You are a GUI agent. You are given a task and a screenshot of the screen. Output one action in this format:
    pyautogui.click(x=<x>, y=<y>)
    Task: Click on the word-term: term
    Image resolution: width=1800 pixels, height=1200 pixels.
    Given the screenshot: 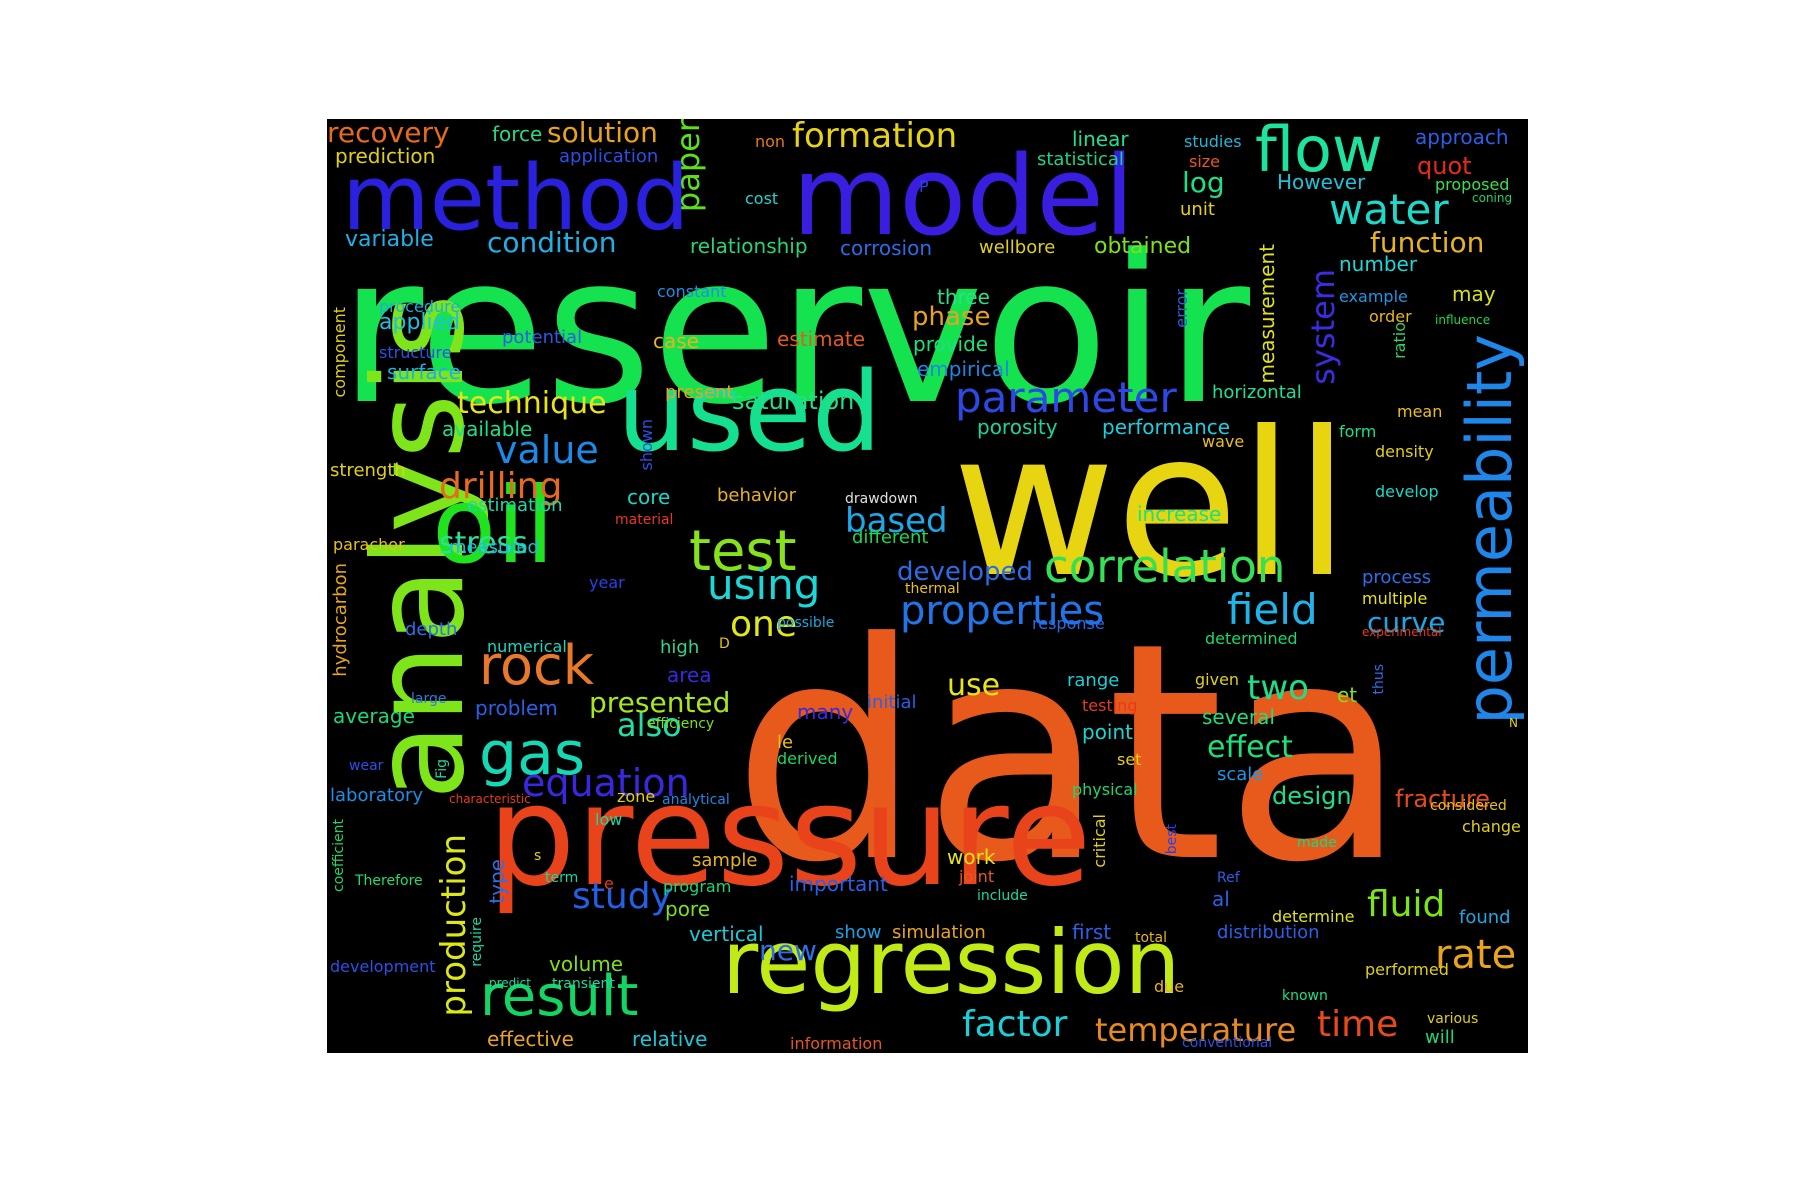 What is the action you would take?
    pyautogui.click(x=562, y=878)
    